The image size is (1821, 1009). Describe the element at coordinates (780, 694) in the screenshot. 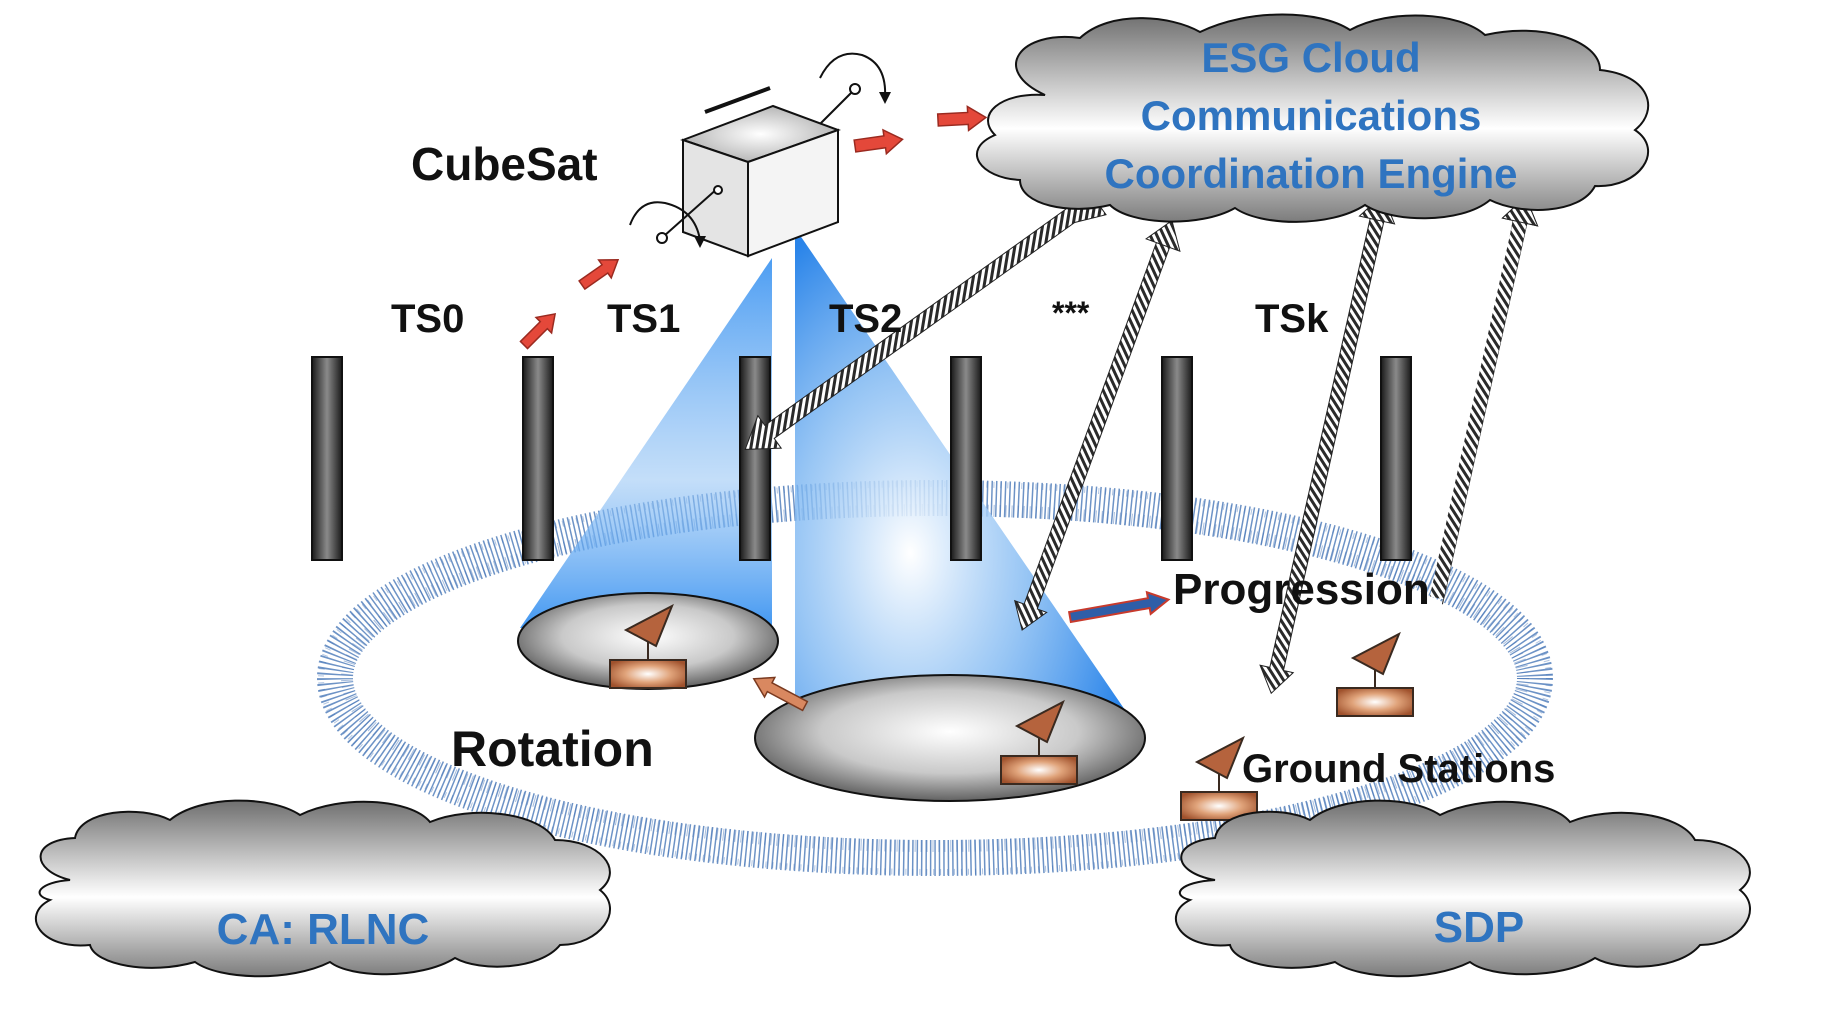

I see `rotation-arrow` at that location.